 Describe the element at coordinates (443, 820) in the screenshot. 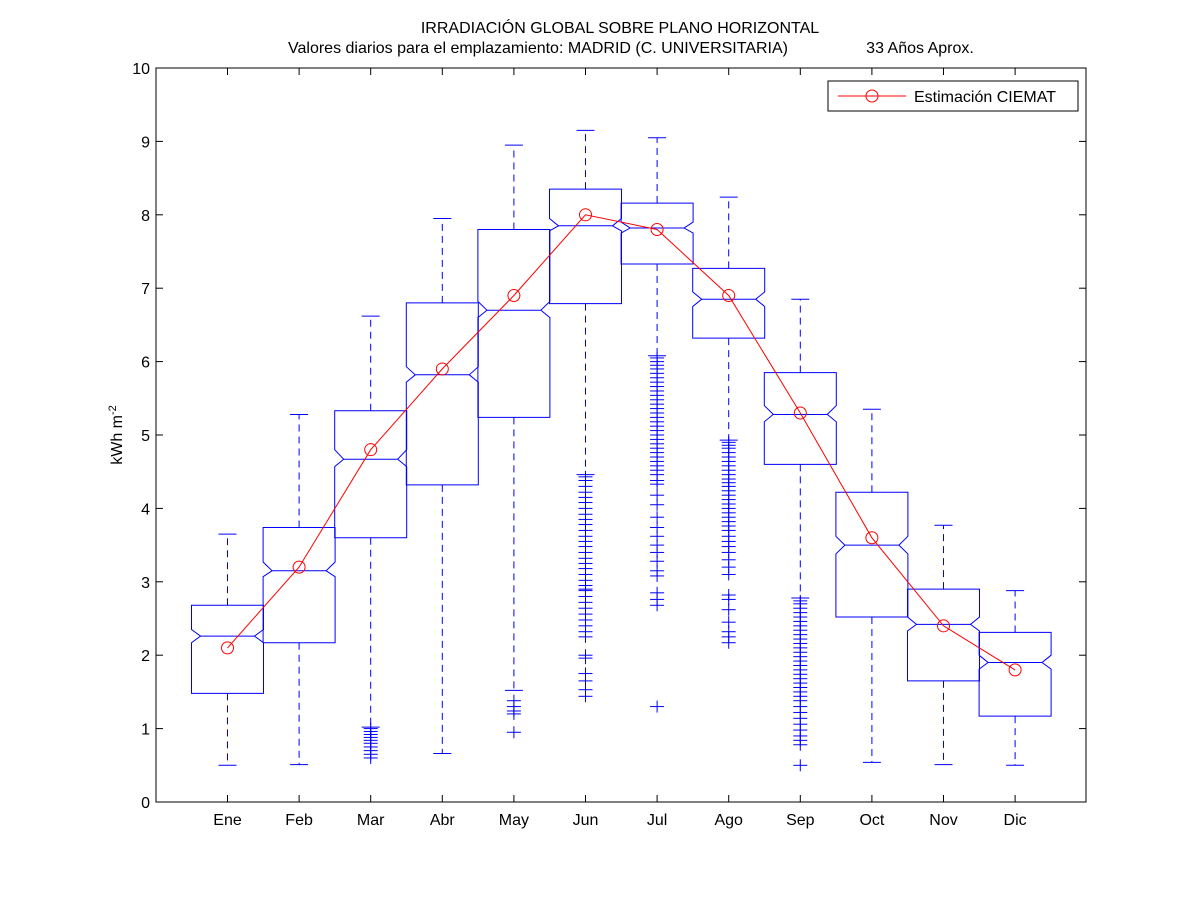

I see `x-tick-label: Abr` at that location.